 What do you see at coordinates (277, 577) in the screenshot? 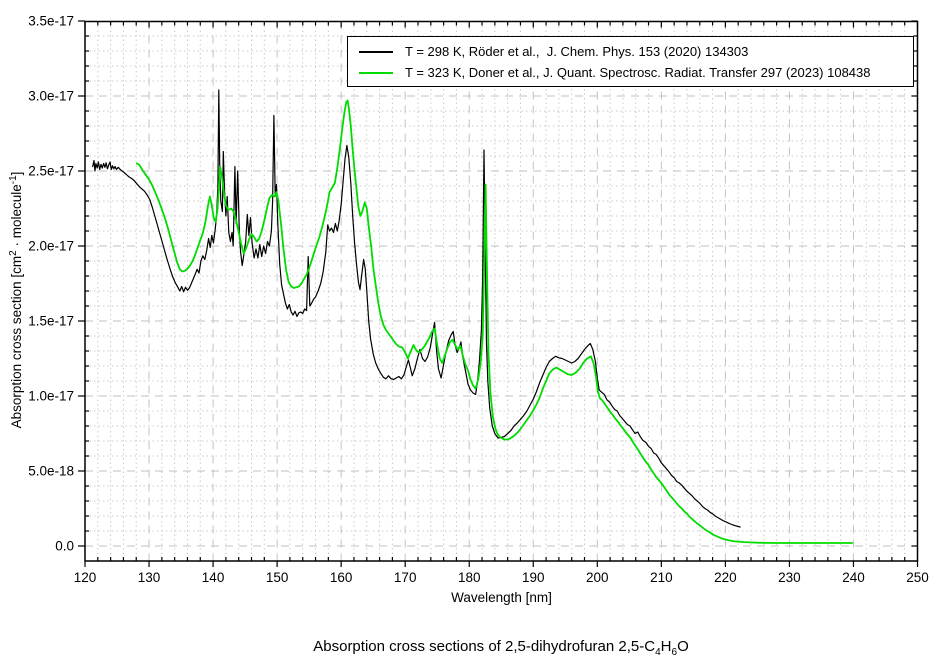
I see `x-tick-label: 150` at bounding box center [277, 577].